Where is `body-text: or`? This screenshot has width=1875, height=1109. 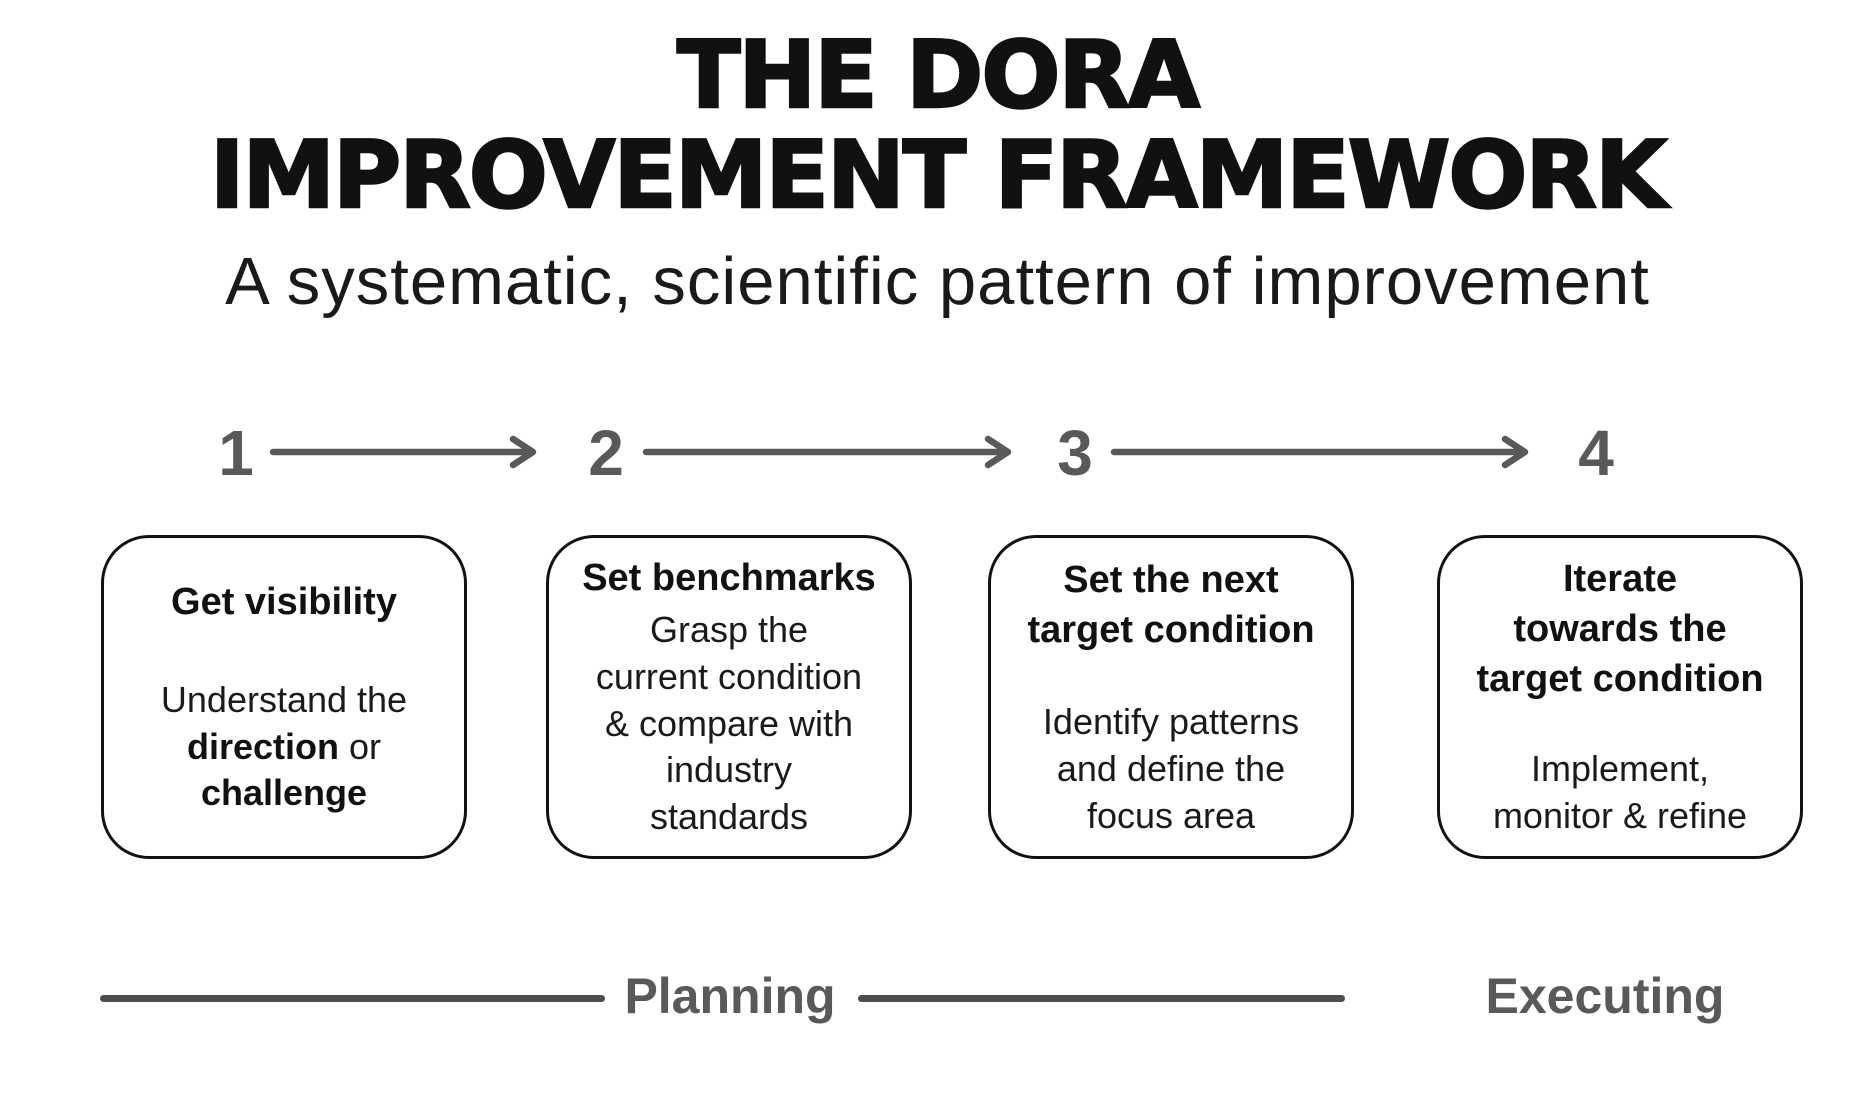 body-text: or is located at coordinates (364, 746).